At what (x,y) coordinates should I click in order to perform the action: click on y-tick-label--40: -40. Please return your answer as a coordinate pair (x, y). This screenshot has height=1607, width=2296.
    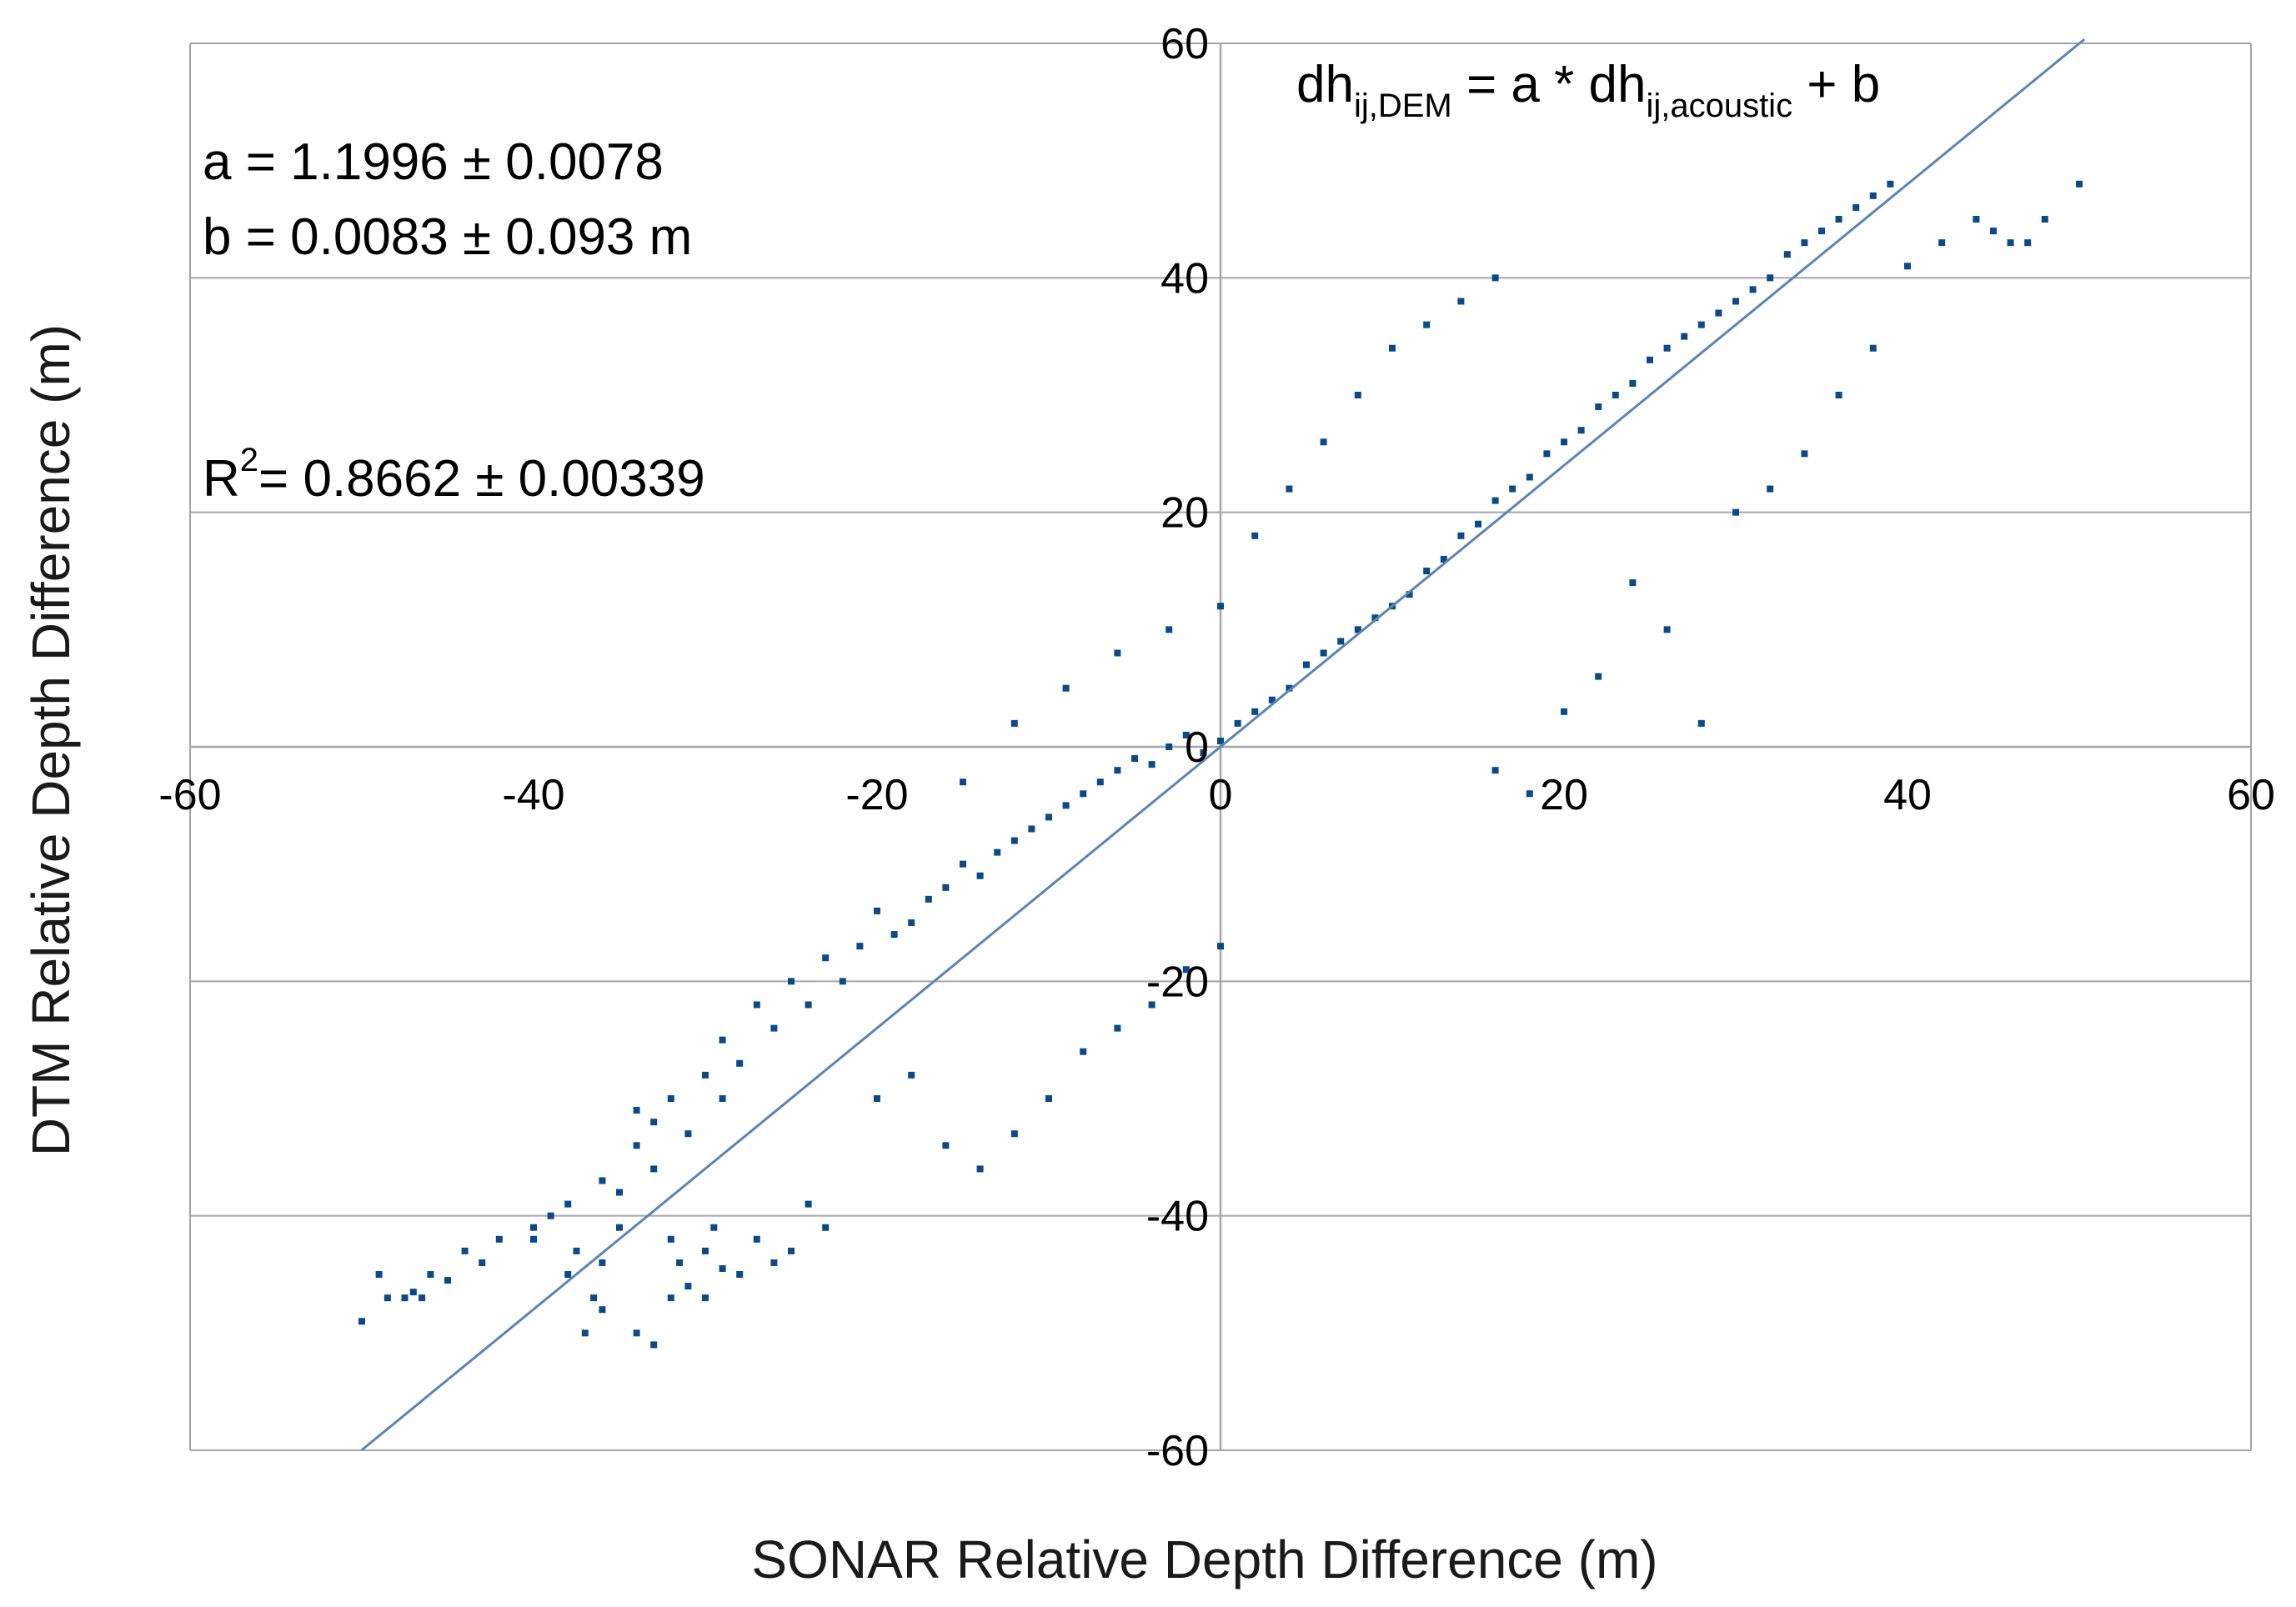
    Looking at the image, I should click on (1177, 1217).